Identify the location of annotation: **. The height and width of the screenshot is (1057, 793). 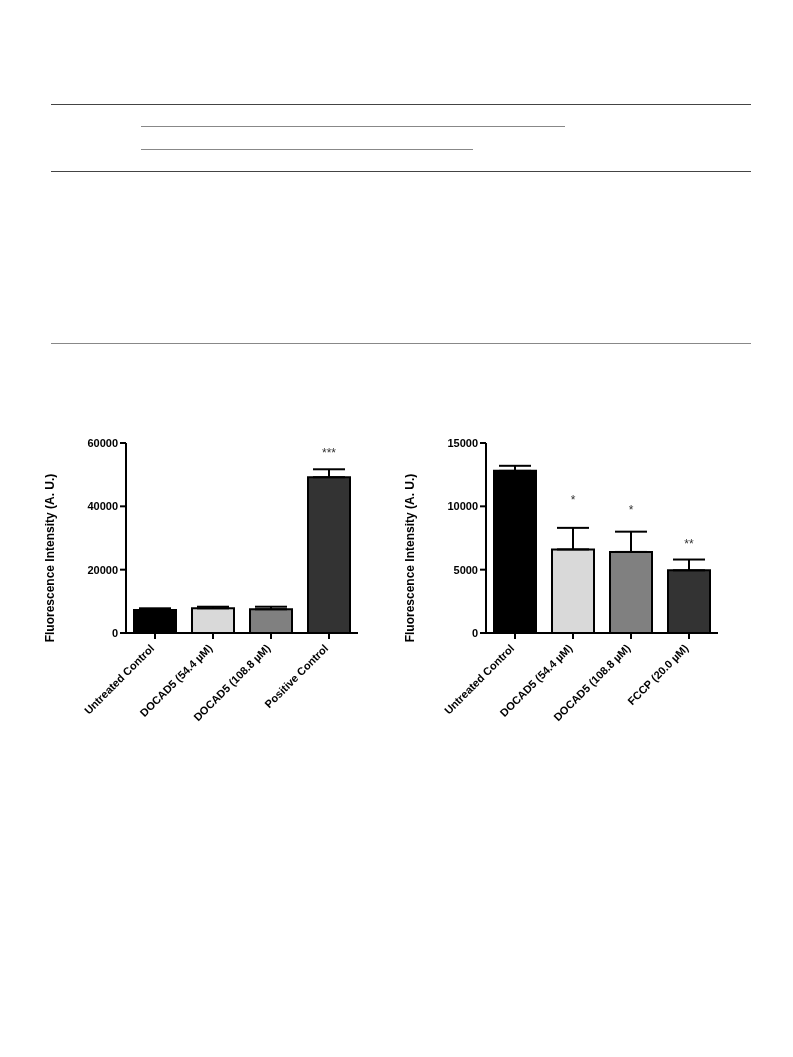
(689, 543).